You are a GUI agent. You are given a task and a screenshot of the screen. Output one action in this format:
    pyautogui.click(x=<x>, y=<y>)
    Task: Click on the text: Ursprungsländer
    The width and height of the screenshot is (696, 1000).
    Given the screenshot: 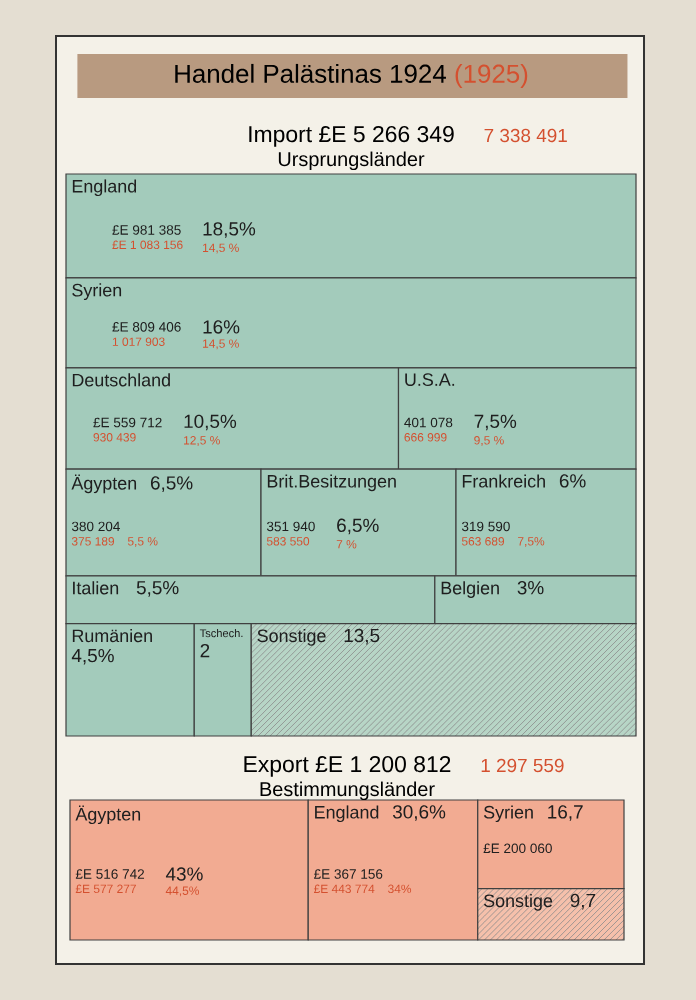 What is the action you would take?
    pyautogui.click(x=351, y=161)
    